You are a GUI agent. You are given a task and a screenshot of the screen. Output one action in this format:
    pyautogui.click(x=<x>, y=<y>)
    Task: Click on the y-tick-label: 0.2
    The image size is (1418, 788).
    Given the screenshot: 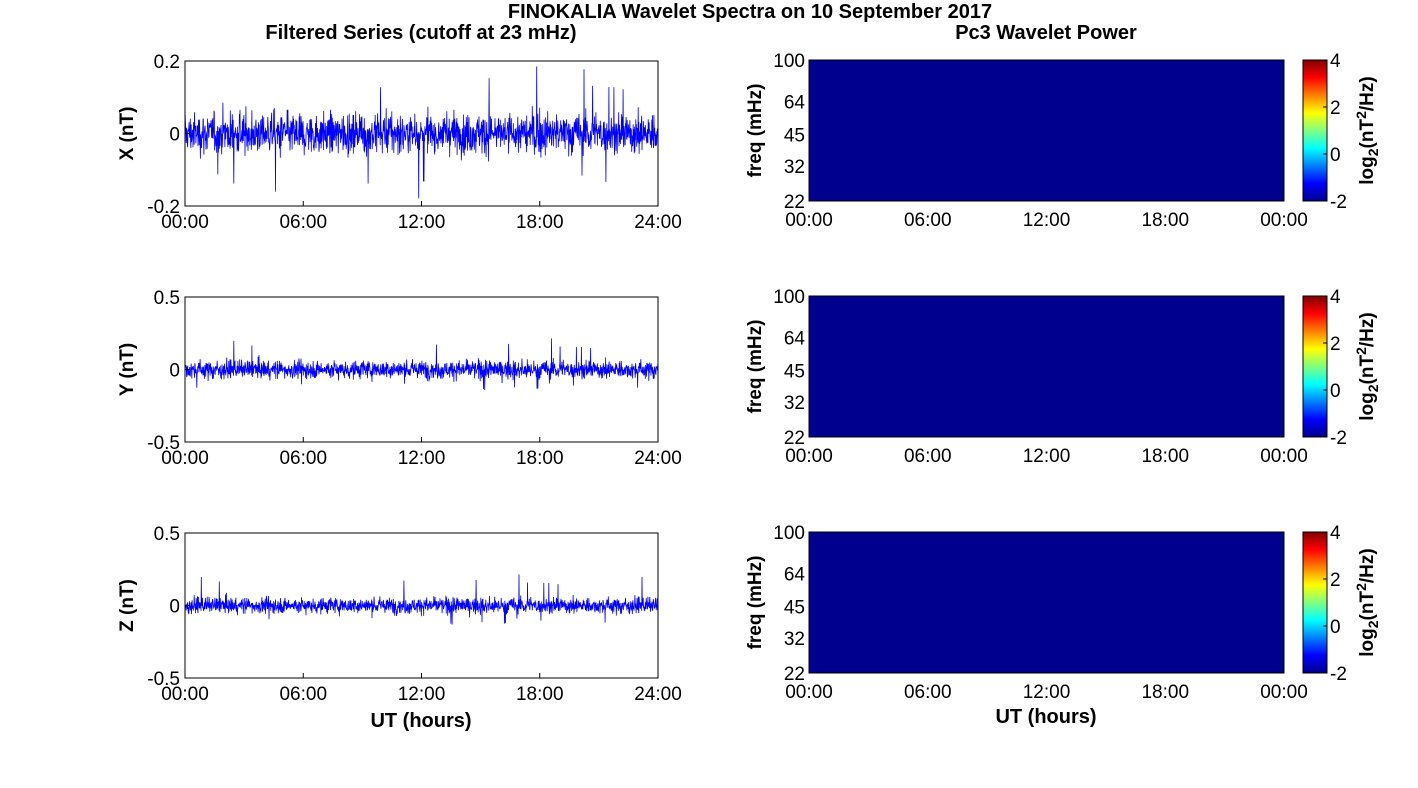 What is the action you would take?
    pyautogui.click(x=167, y=62)
    